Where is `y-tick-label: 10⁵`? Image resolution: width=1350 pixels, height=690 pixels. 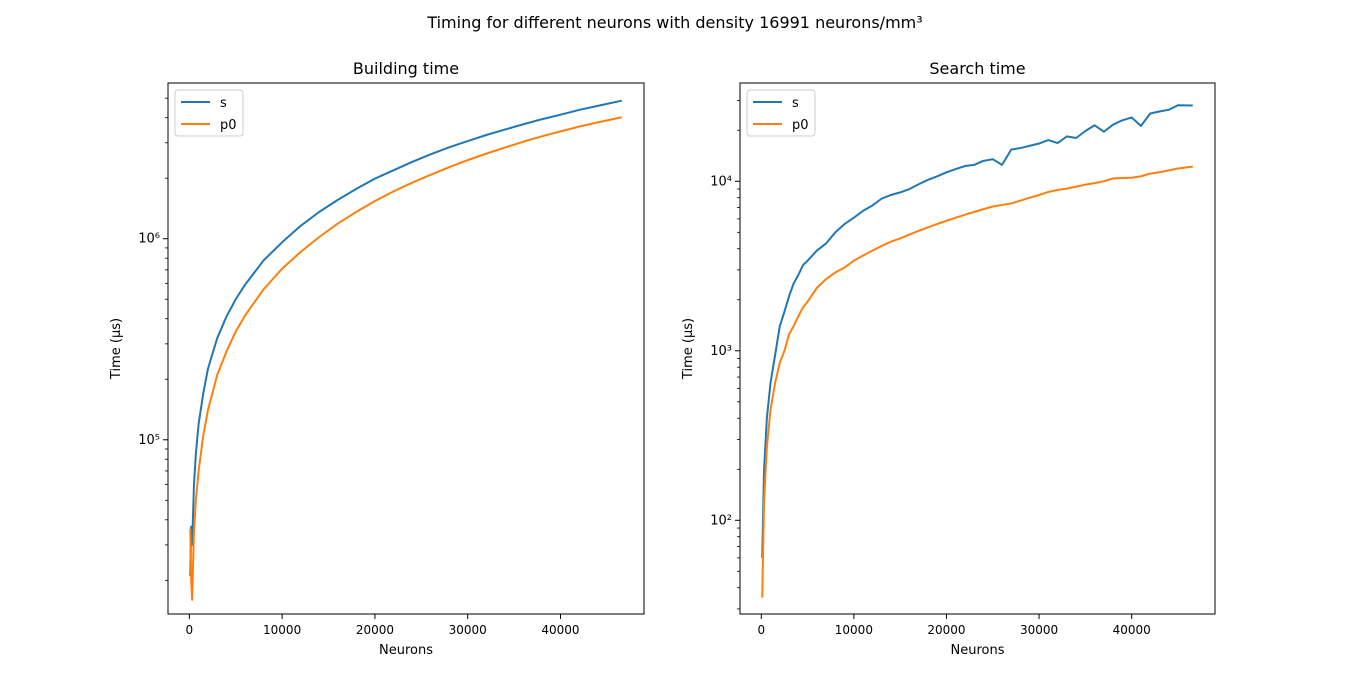 y-tick-label: 10⁵ is located at coordinates (149, 440).